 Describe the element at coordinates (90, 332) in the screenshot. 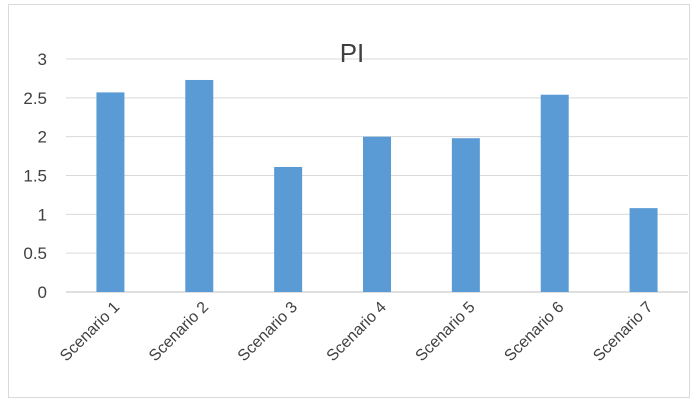

I see `x-tick-label: Scenario 1` at that location.